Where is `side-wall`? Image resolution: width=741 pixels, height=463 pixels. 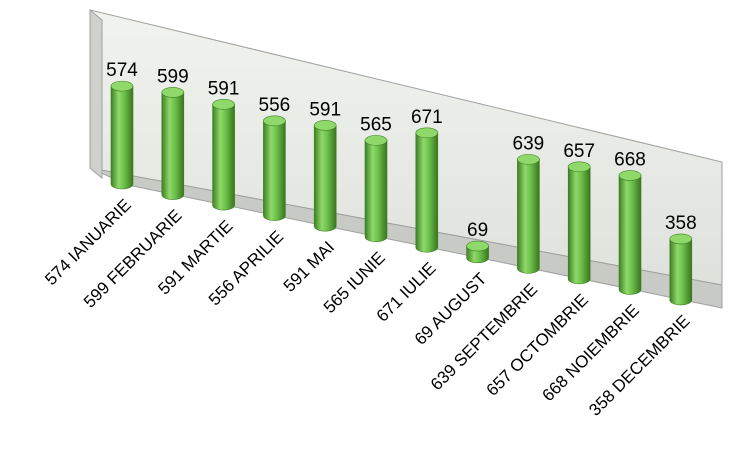 side-wall is located at coordinates (96, 94).